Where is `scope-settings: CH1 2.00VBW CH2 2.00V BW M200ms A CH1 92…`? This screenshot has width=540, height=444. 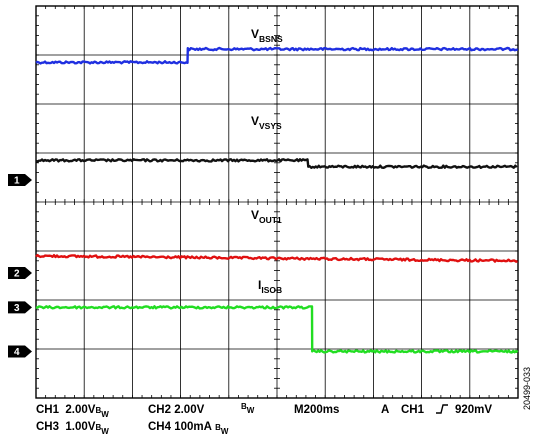
scope-settings: CH1 2.00VBW CH2 2.00V BW M200ms A CH1 92… is located at coordinates (281, 419).